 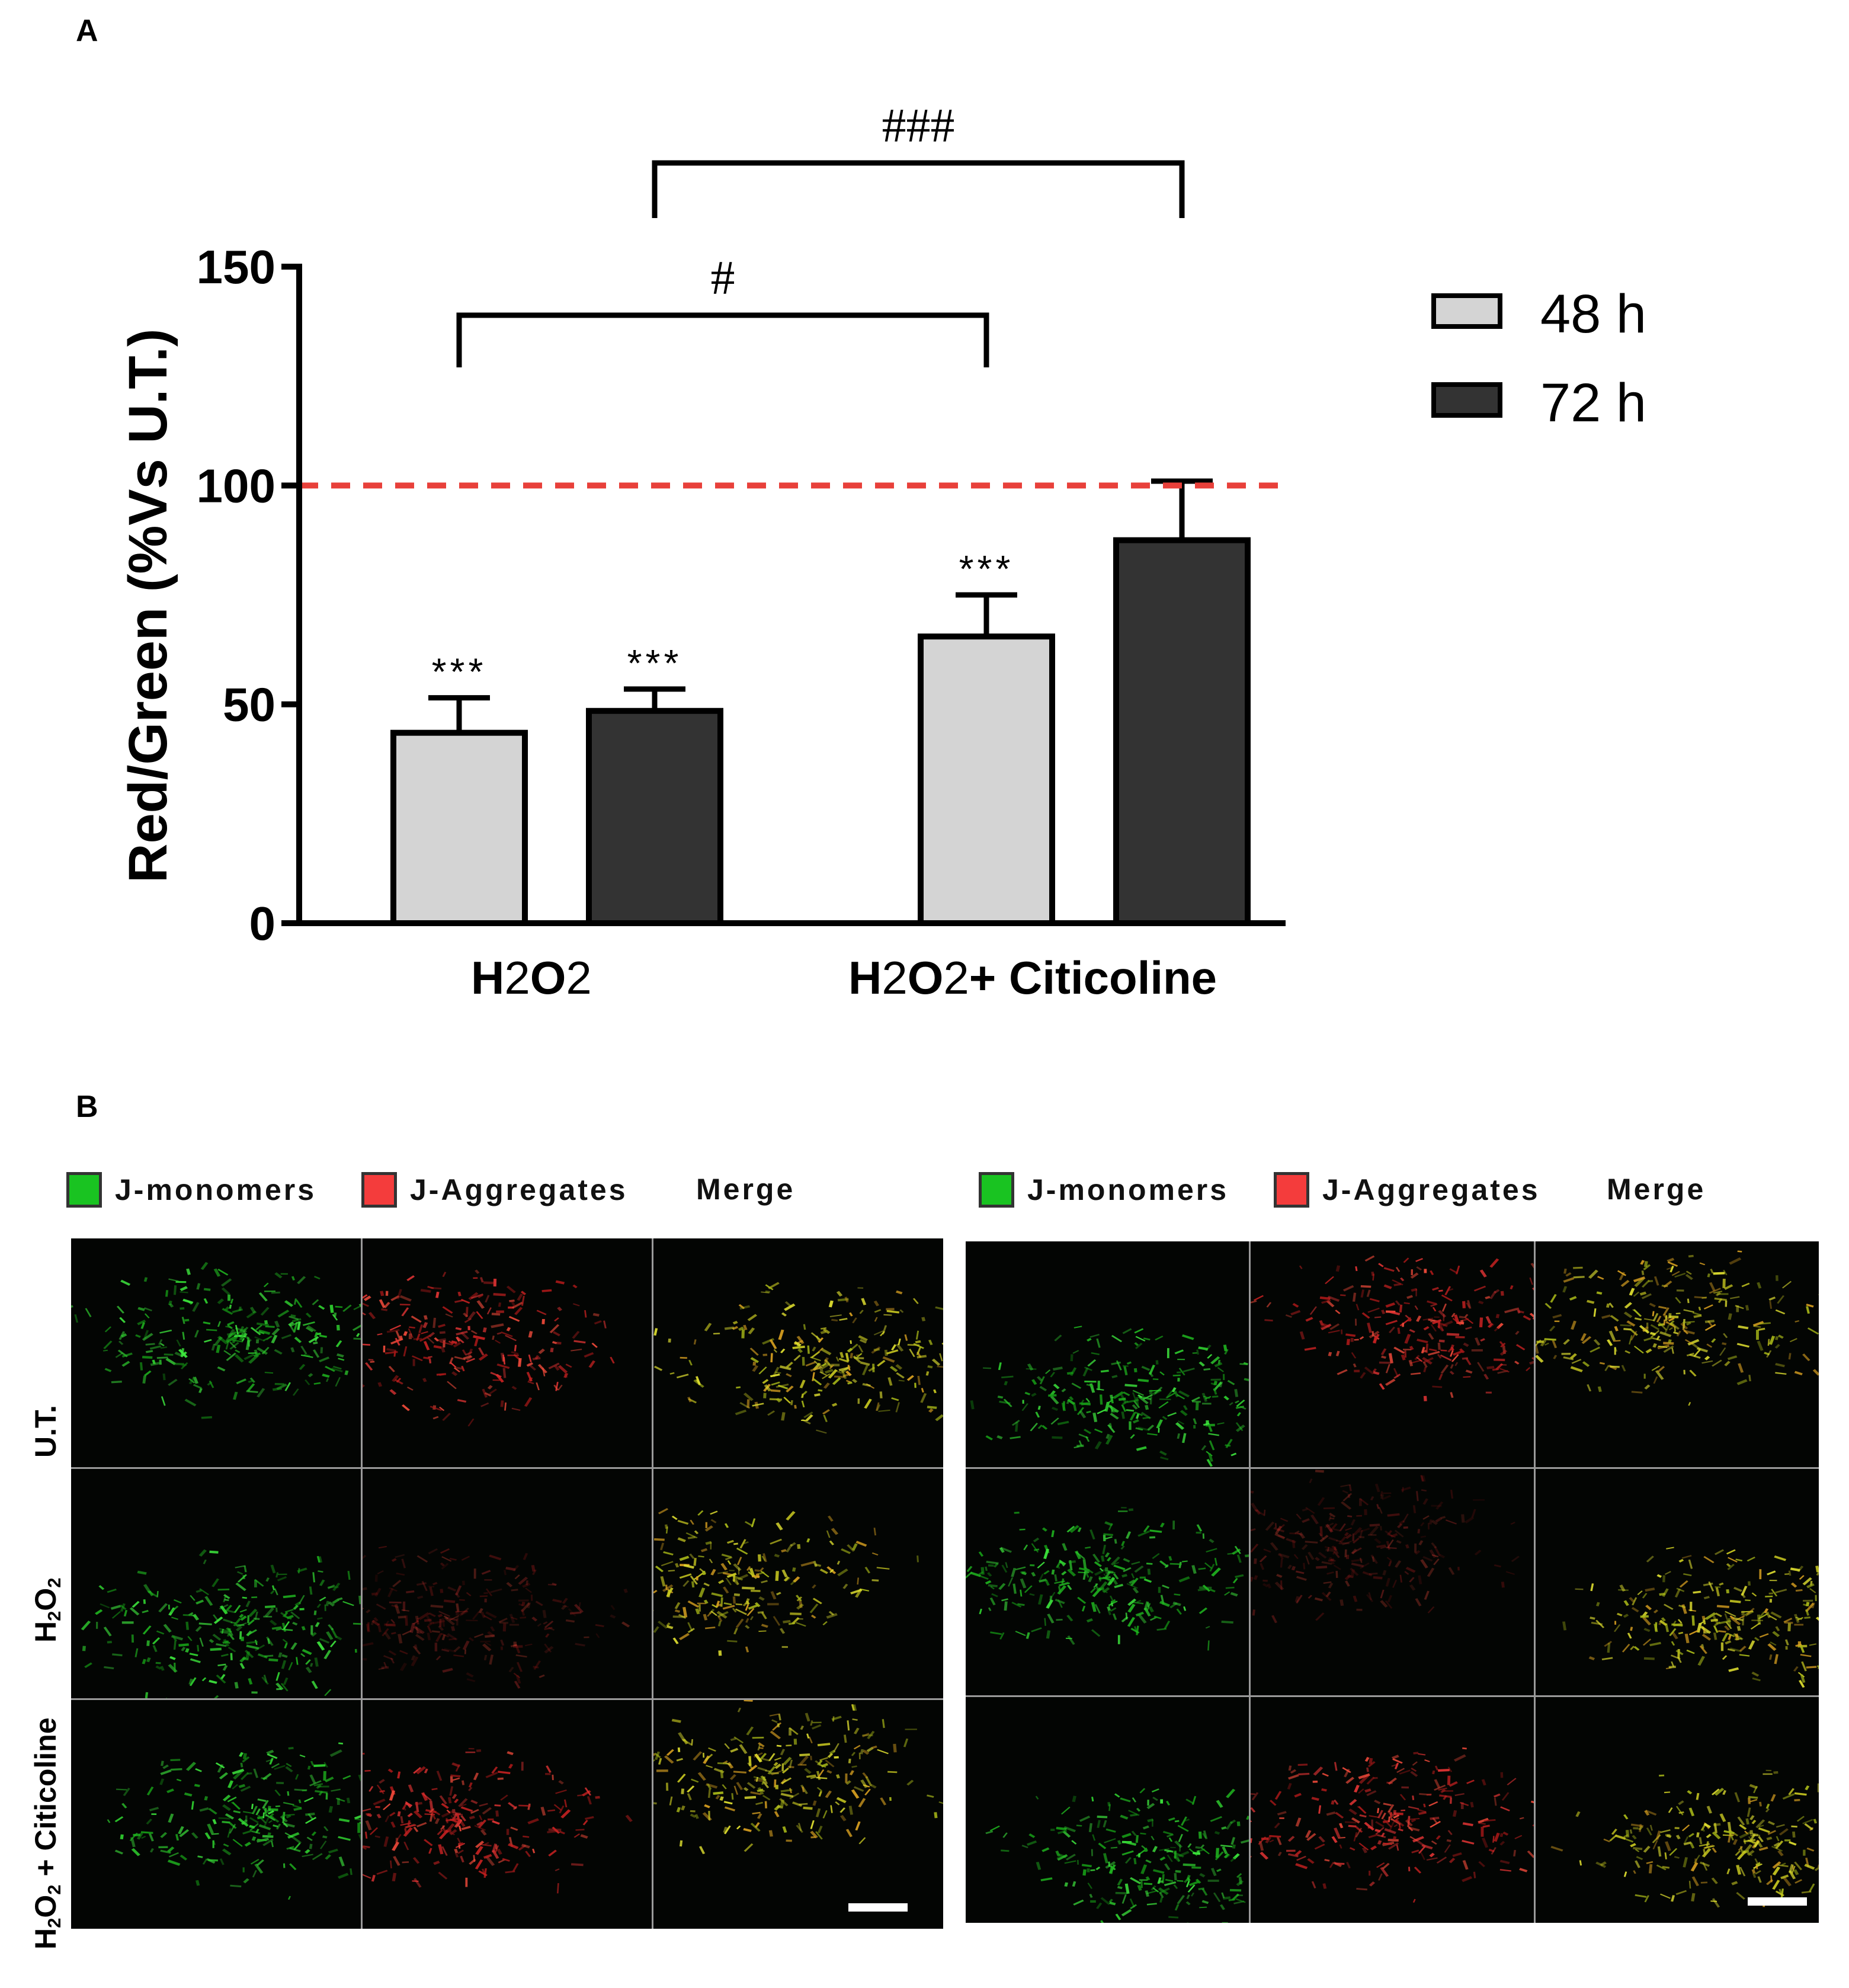 I want to click on y-tick-label: 100, so click(x=236, y=485).